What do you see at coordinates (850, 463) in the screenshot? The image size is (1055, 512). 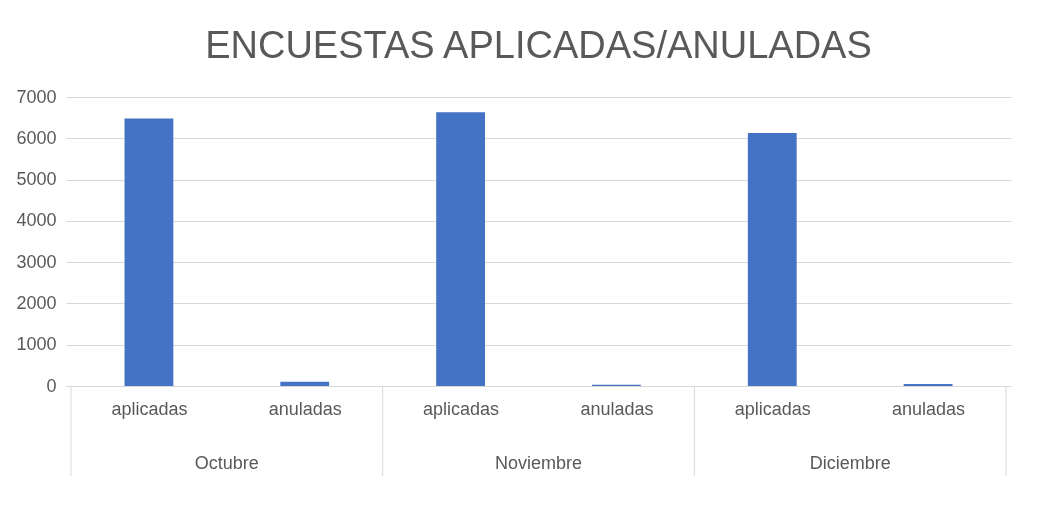 I see `text: Diciembre` at bounding box center [850, 463].